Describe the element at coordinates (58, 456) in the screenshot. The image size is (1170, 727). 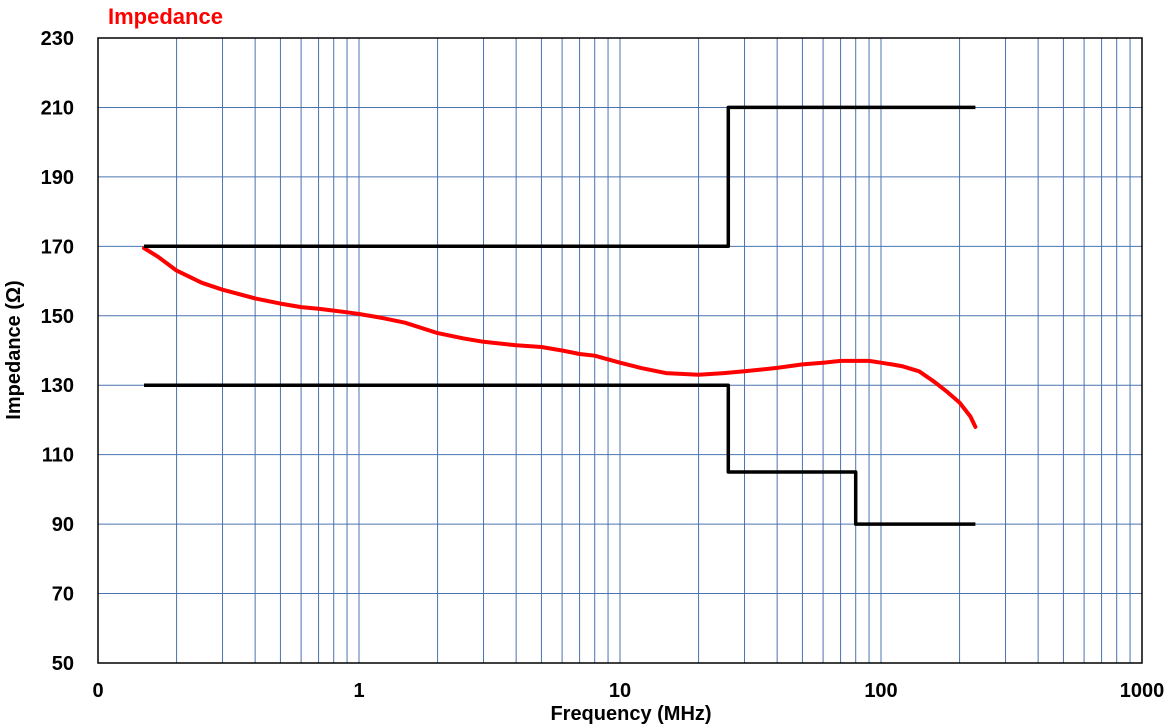
I see `y-tick-label: 110` at that location.